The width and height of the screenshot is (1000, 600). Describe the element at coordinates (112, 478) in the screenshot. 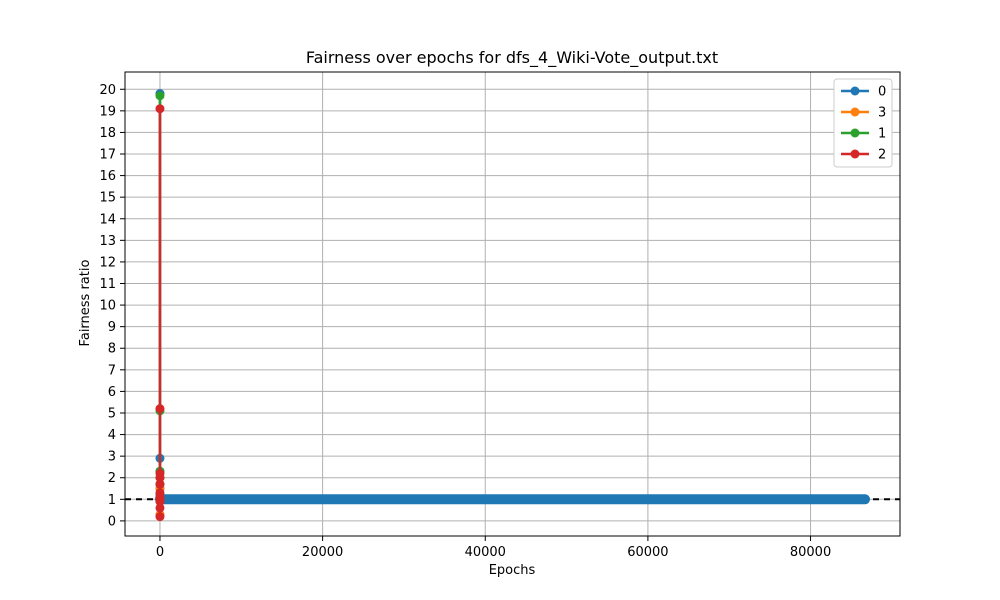

I see `y-tick-label-2: 2` at that location.